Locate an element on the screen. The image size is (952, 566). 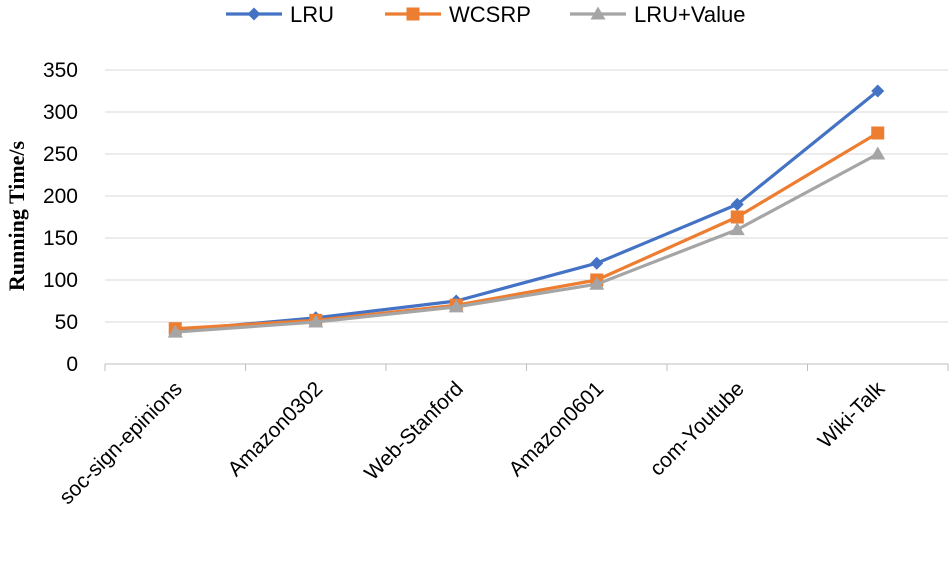
legend-label: LRU is located at coordinates (312, 14).